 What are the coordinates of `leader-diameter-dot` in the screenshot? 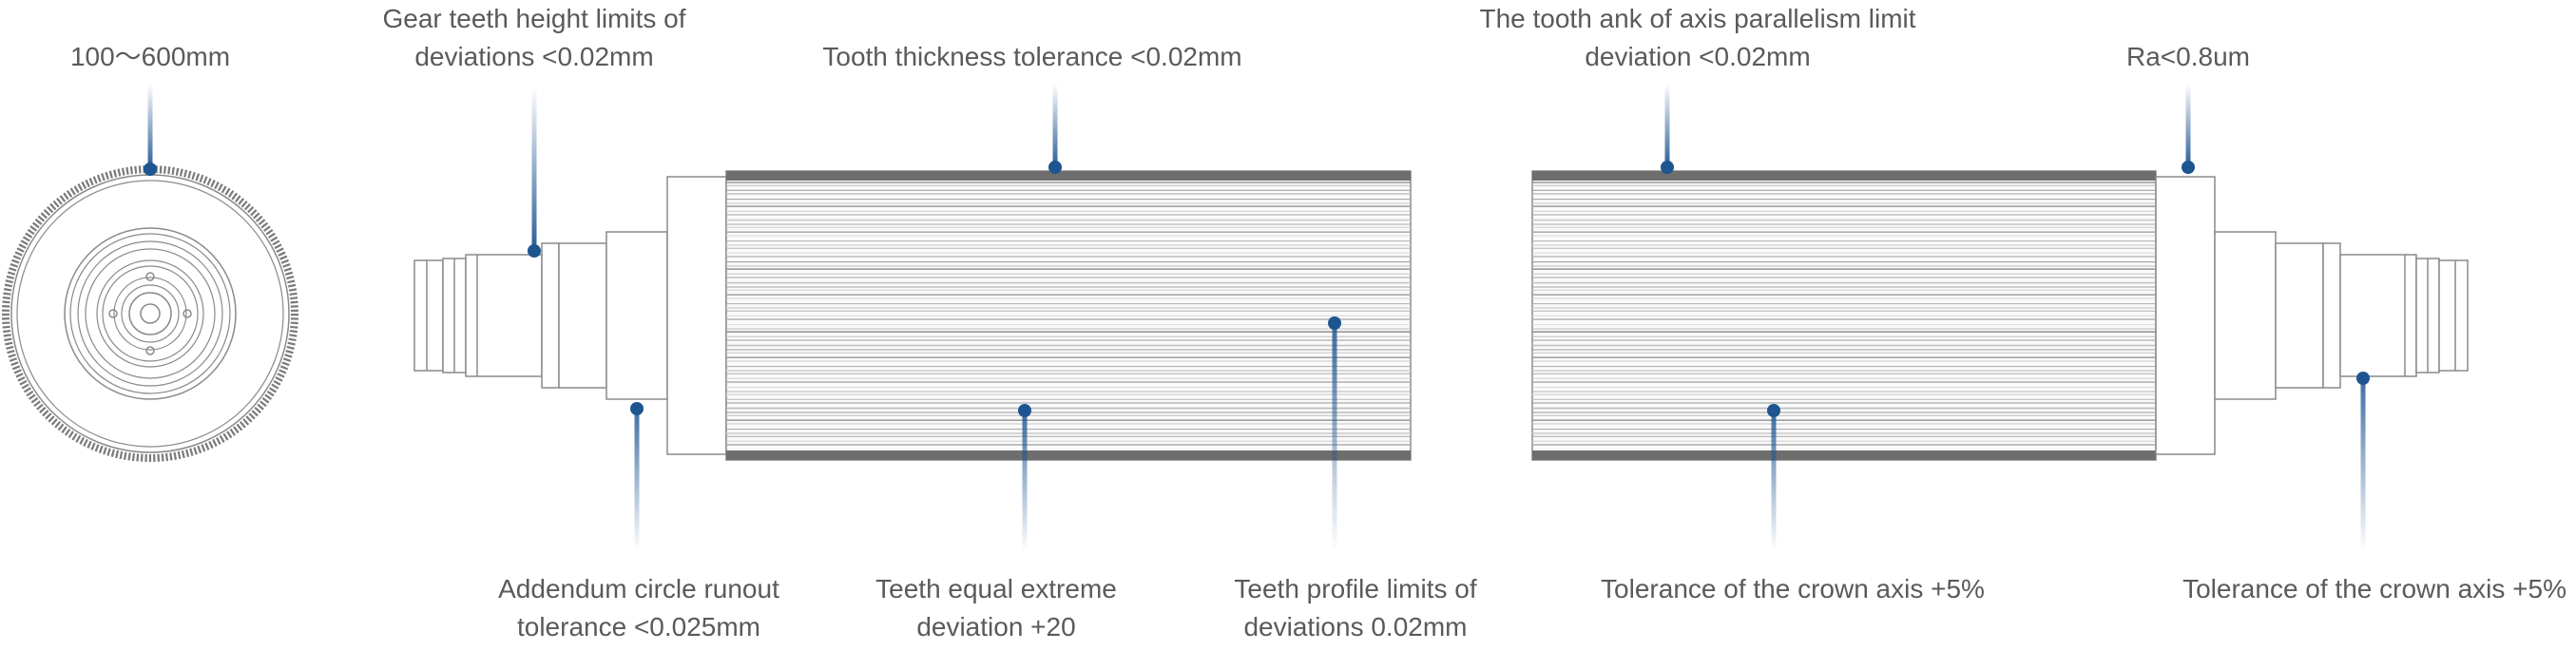 It's located at (150, 169).